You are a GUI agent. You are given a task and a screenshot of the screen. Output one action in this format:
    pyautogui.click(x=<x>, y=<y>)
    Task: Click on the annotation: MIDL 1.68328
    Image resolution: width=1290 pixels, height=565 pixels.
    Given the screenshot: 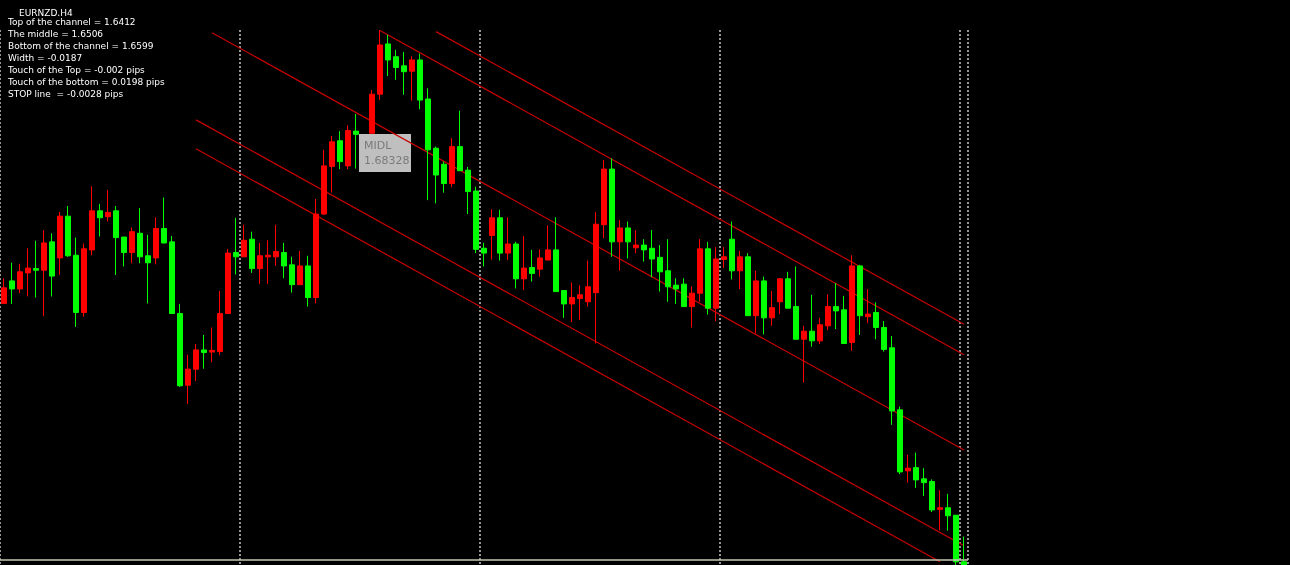 What is the action you would take?
    pyautogui.click(x=387, y=153)
    